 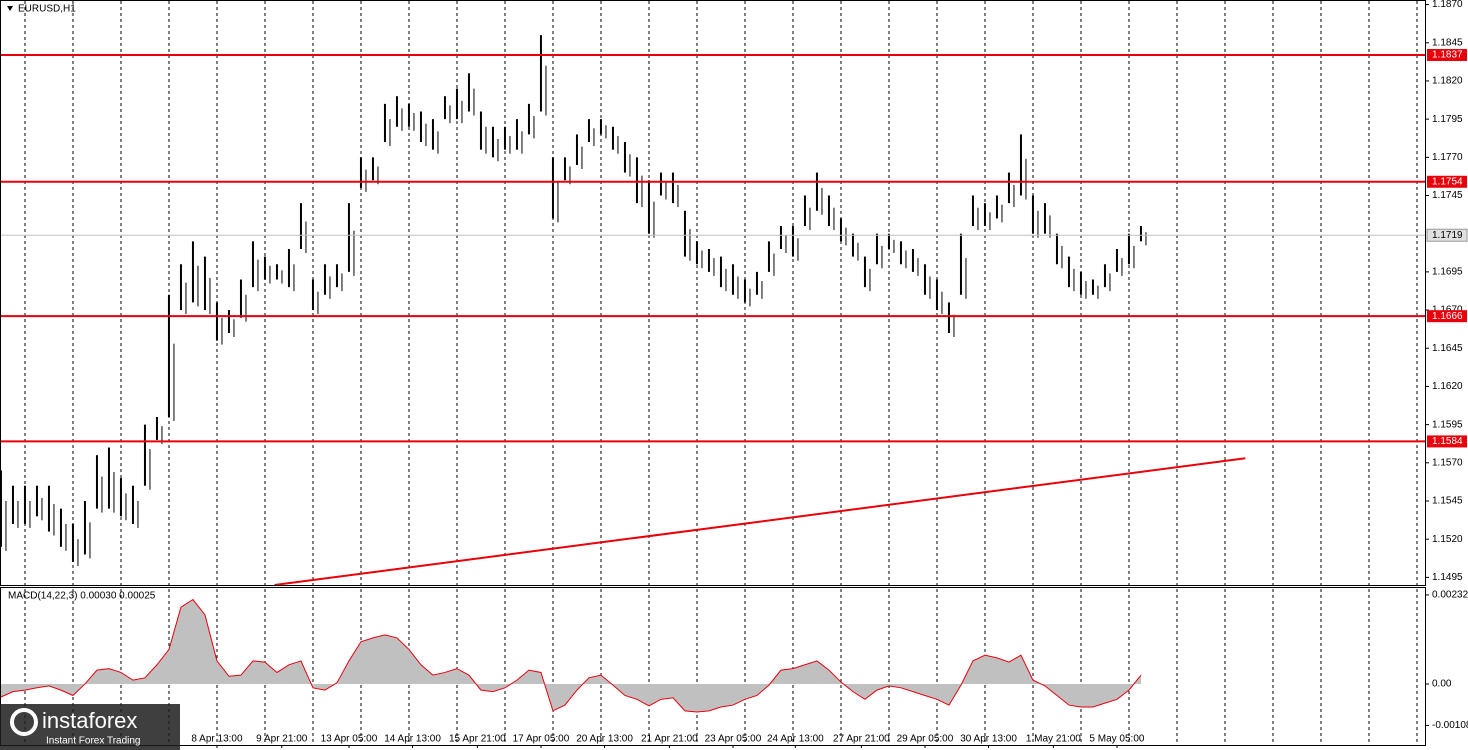 I want to click on logo-tagline: Instant Forex Trading, so click(x=93, y=741).